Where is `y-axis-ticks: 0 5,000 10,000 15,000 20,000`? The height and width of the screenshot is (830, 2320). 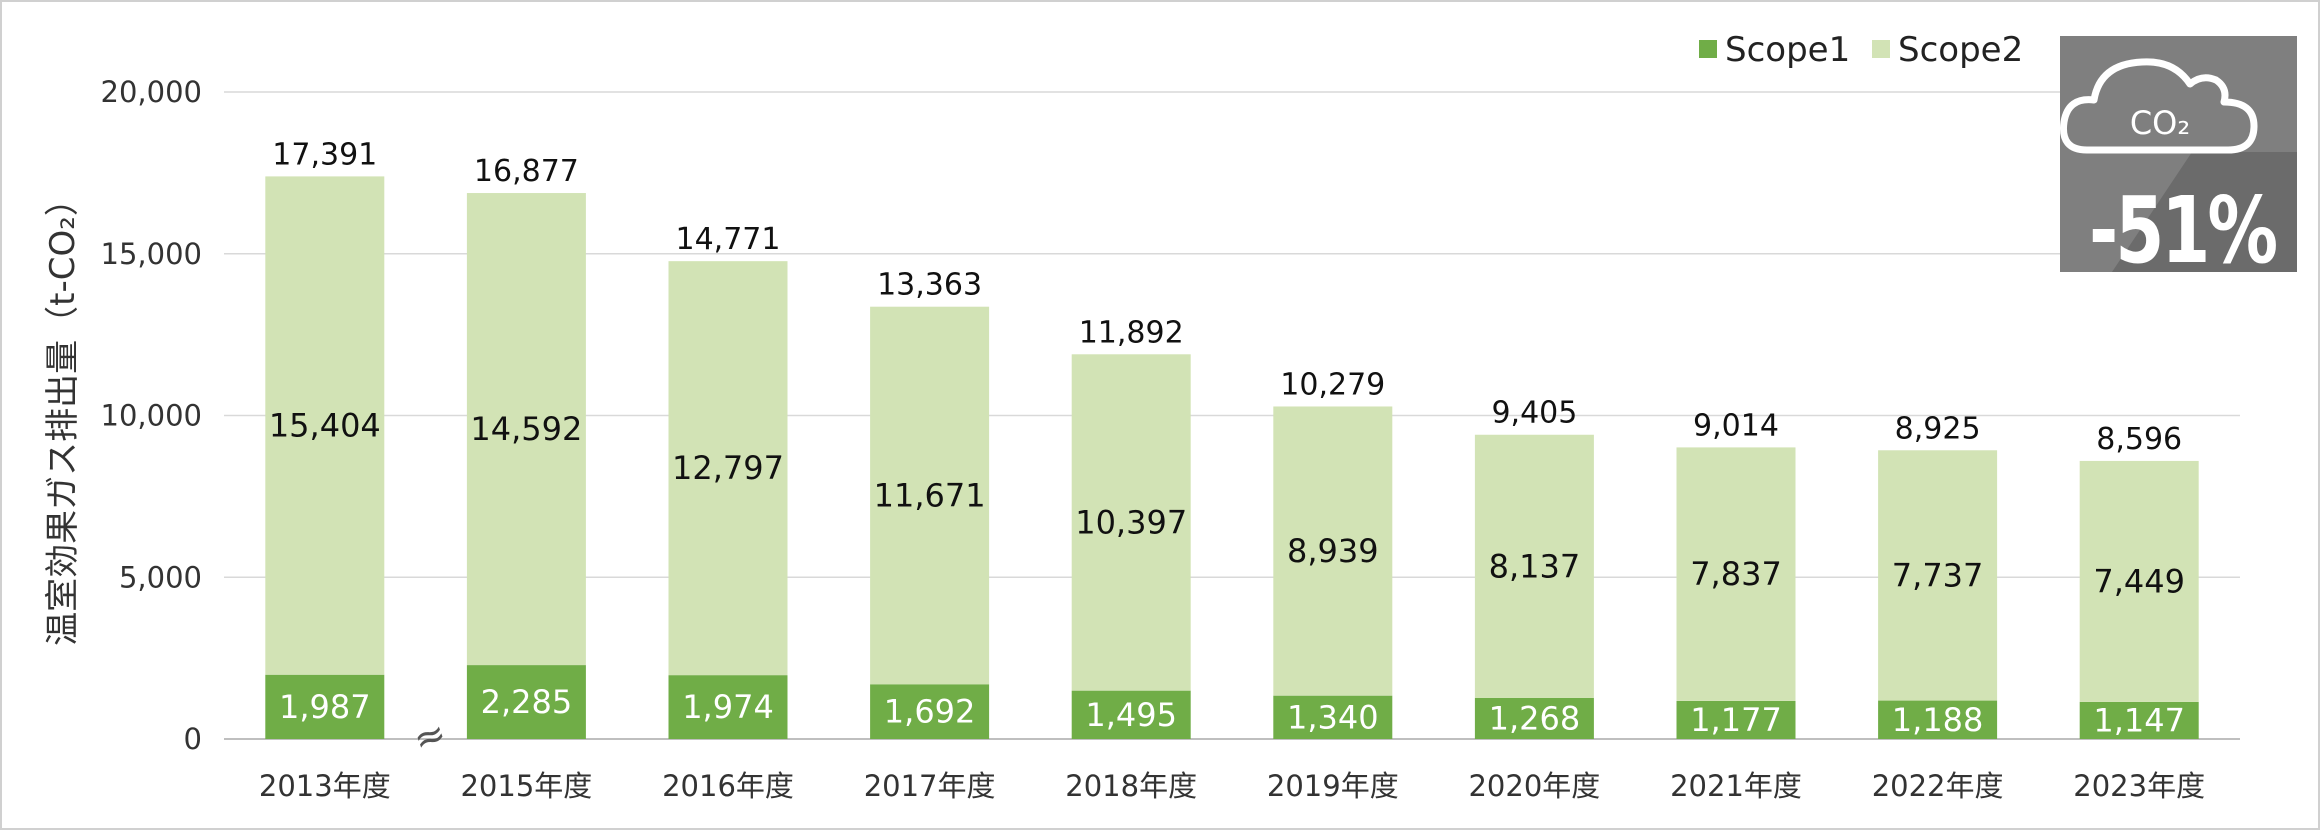
y-axis-ticks: 0 5,000 10,000 15,000 20,000 is located at coordinates (151, 415).